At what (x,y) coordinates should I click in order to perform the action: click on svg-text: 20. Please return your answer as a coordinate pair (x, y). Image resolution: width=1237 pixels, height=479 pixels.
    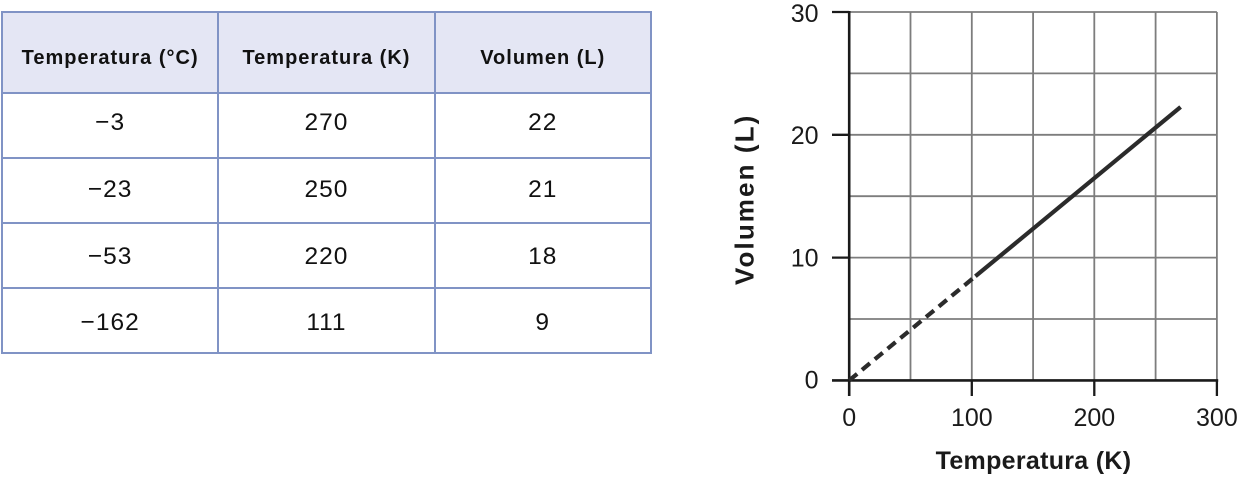
    Looking at the image, I should click on (805, 136).